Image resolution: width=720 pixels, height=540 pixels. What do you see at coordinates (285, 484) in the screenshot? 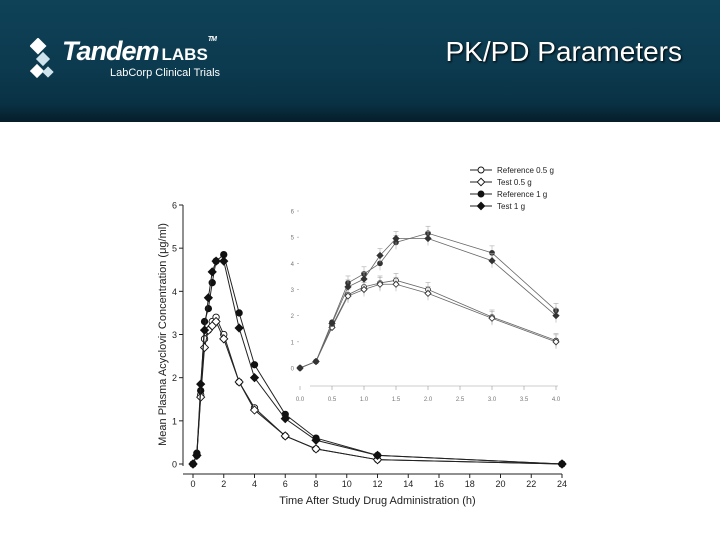
I see `main-x-tick-label: 6` at bounding box center [285, 484].